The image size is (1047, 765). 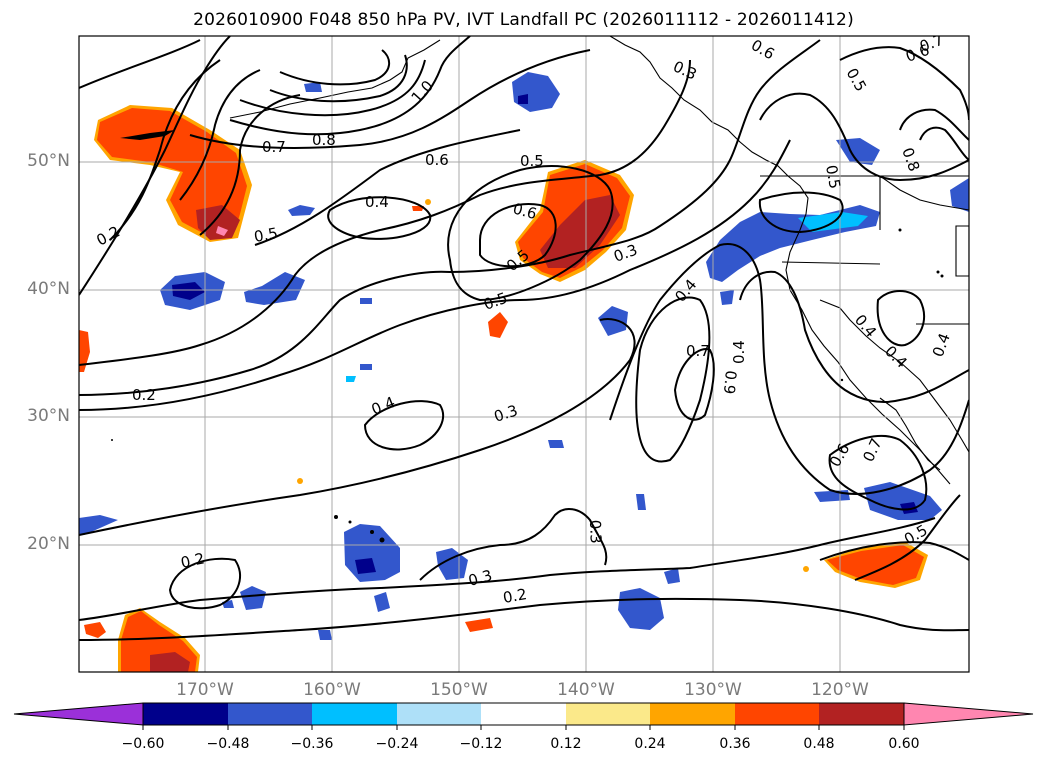 What do you see at coordinates (332, 690) in the screenshot?
I see `lon-label-160w: 160°W` at bounding box center [332, 690].